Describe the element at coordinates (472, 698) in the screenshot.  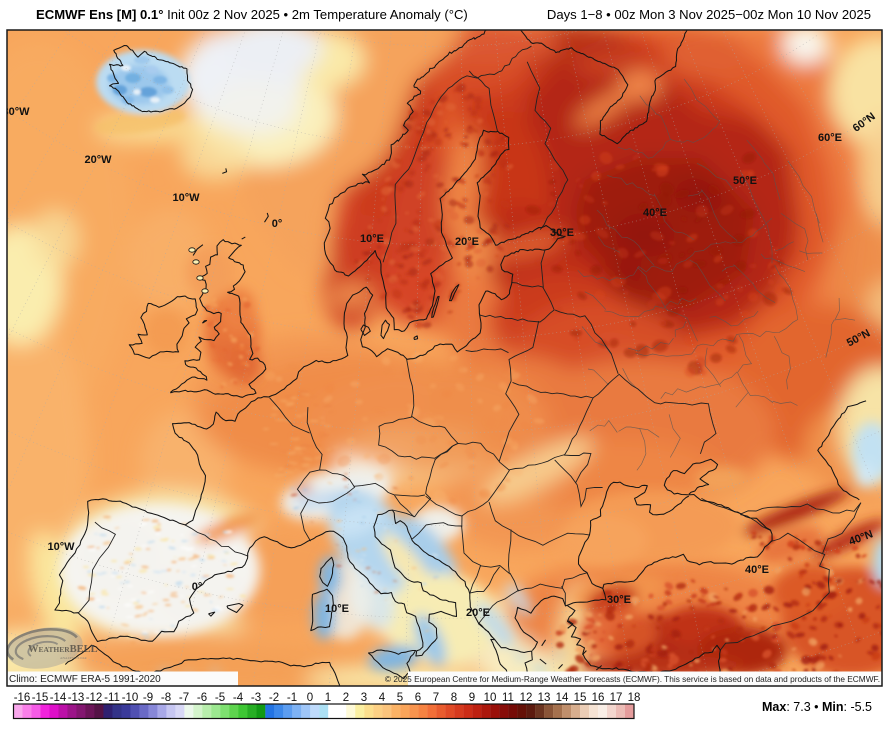
I see `svg-text: 9` at that location.